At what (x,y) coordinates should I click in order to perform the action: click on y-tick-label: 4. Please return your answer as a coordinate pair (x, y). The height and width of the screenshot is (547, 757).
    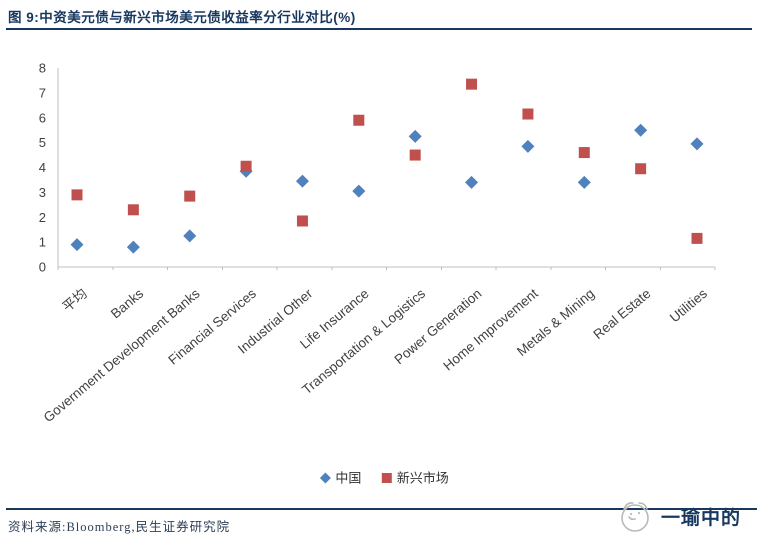
    Looking at the image, I should click on (42, 167).